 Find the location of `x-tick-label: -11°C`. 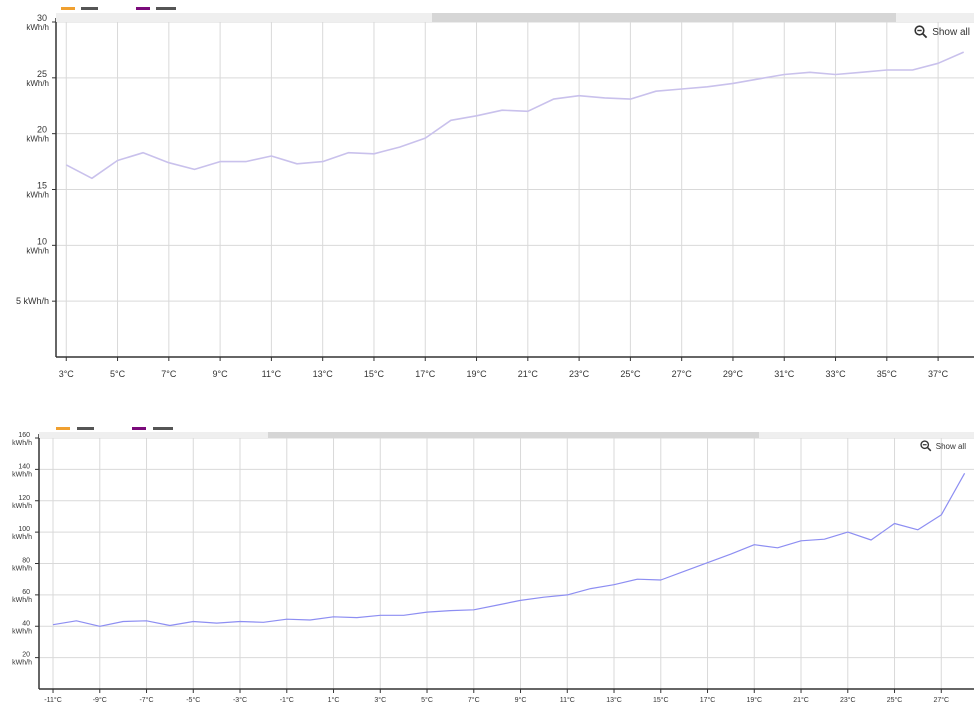

x-tick-label: -11°C is located at coordinates (52, 700).